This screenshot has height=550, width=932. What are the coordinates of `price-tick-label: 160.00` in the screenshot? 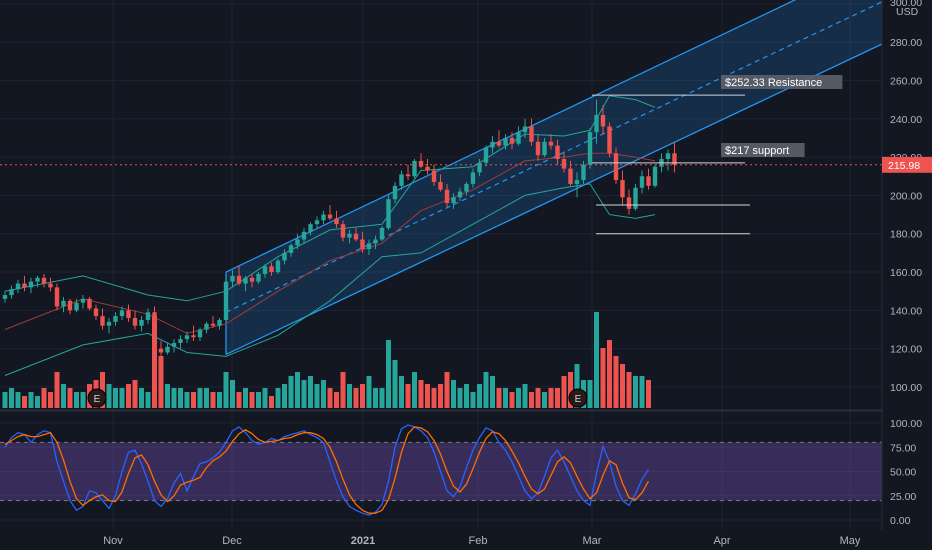 It's located at (906, 273).